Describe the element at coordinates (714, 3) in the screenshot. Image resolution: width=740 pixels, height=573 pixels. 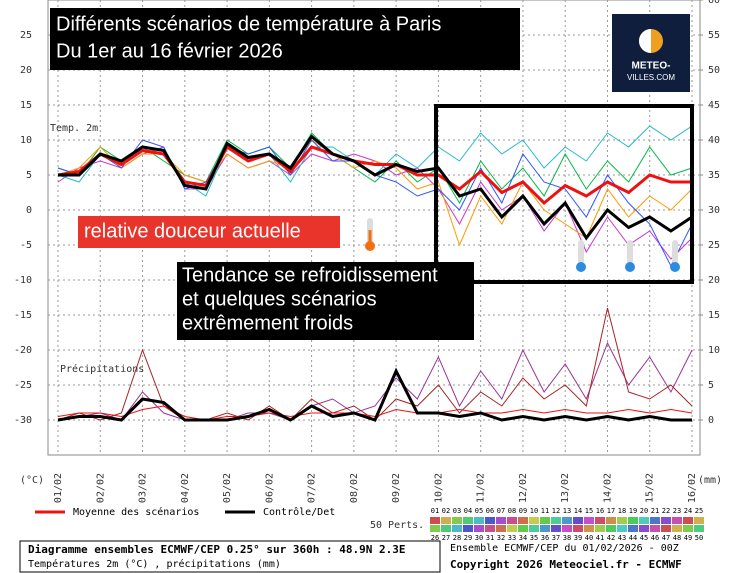
I see `y2-tick-label: 60` at that location.